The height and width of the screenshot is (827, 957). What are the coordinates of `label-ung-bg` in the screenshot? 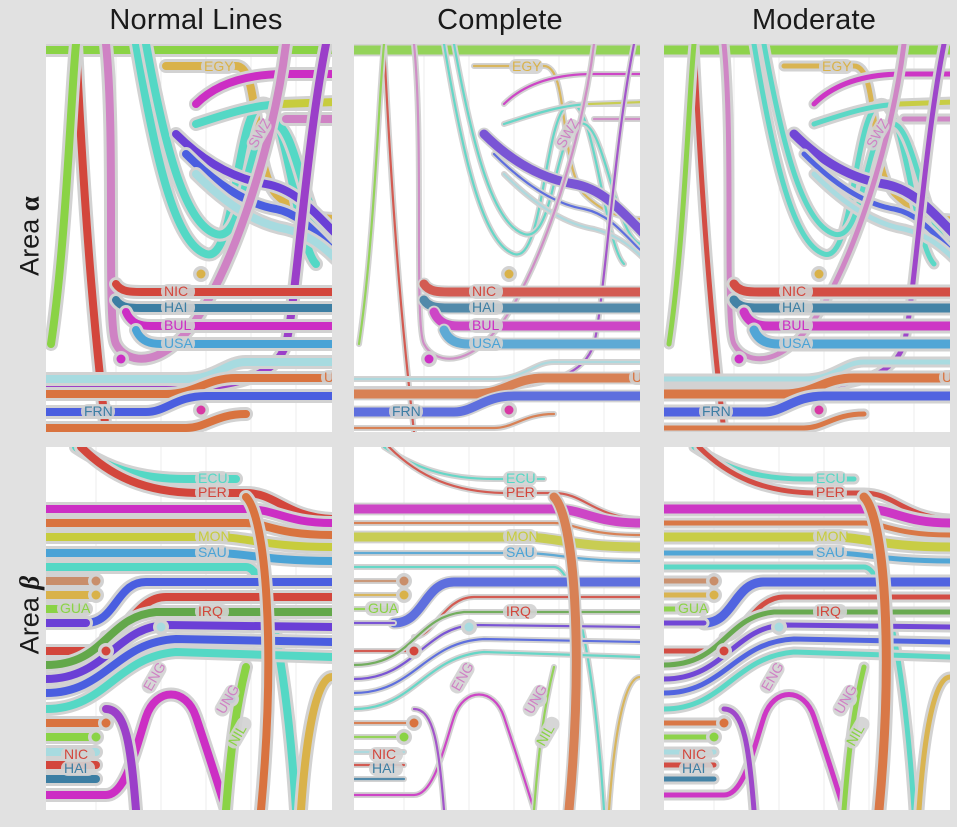 It's located at (845, 700).